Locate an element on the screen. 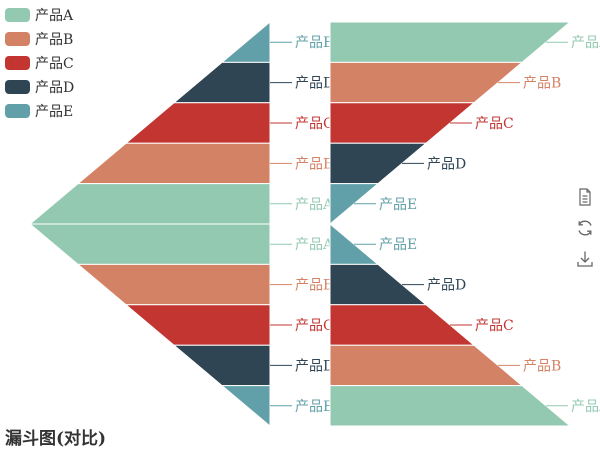 The height and width of the screenshot is (450, 600). data-view-icon is located at coordinates (585, 197).